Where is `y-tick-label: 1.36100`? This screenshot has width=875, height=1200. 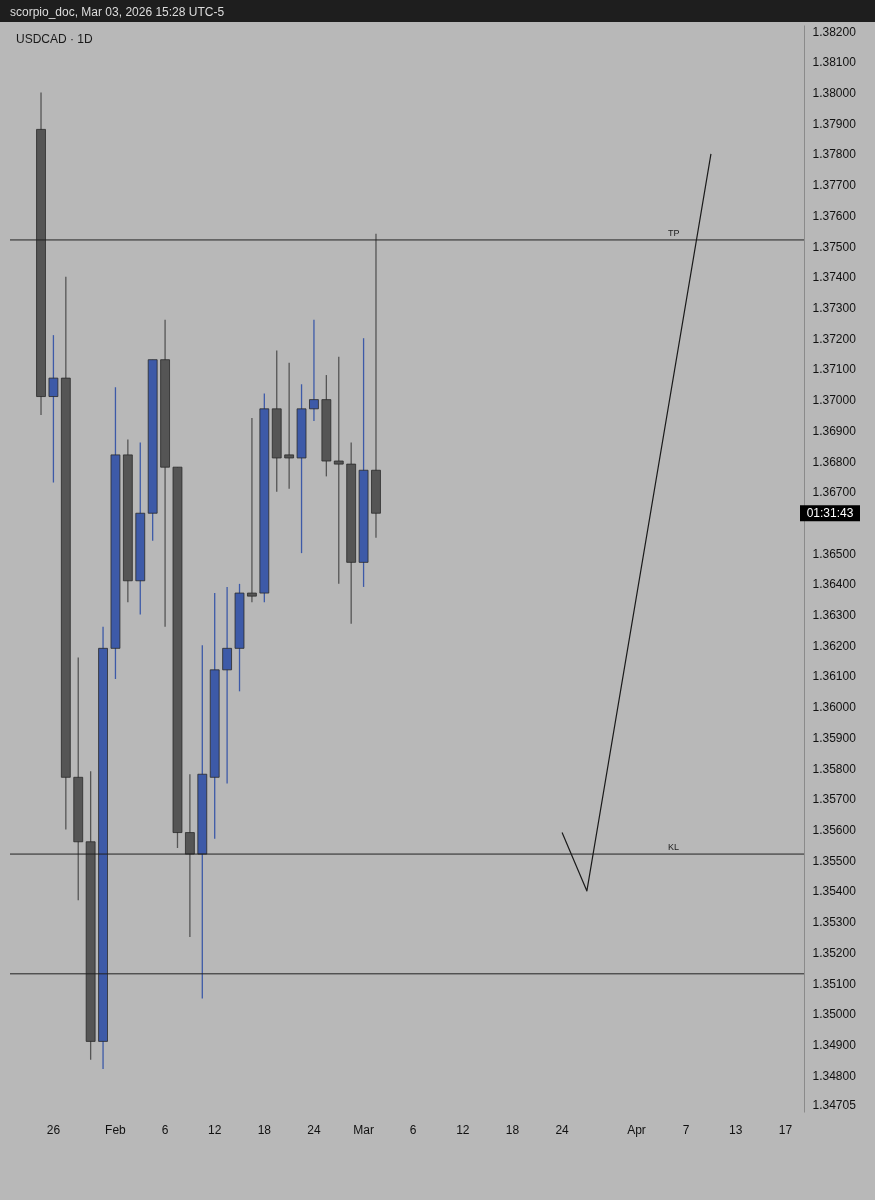
y-tick-label: 1.36100 is located at coordinates (834, 676).